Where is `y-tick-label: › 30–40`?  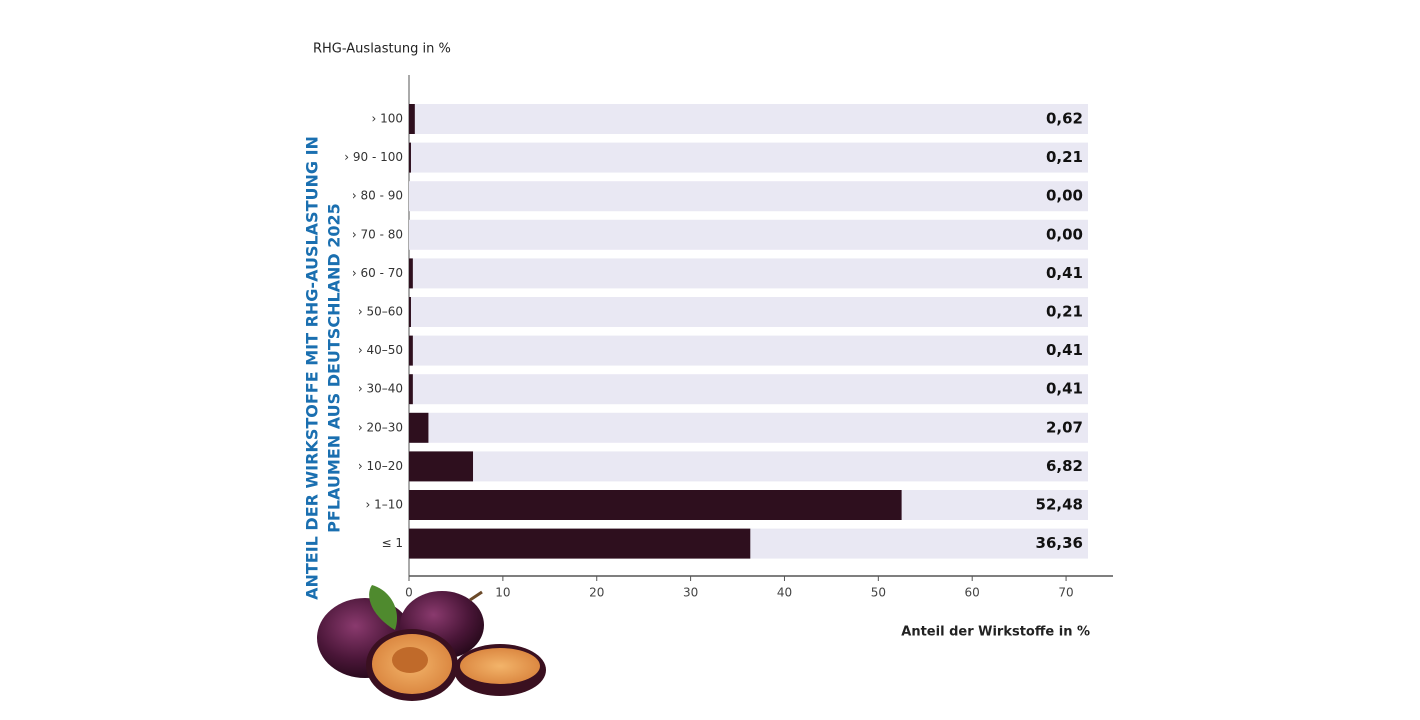
y-tick-label: › 30–40 is located at coordinates (380, 389).